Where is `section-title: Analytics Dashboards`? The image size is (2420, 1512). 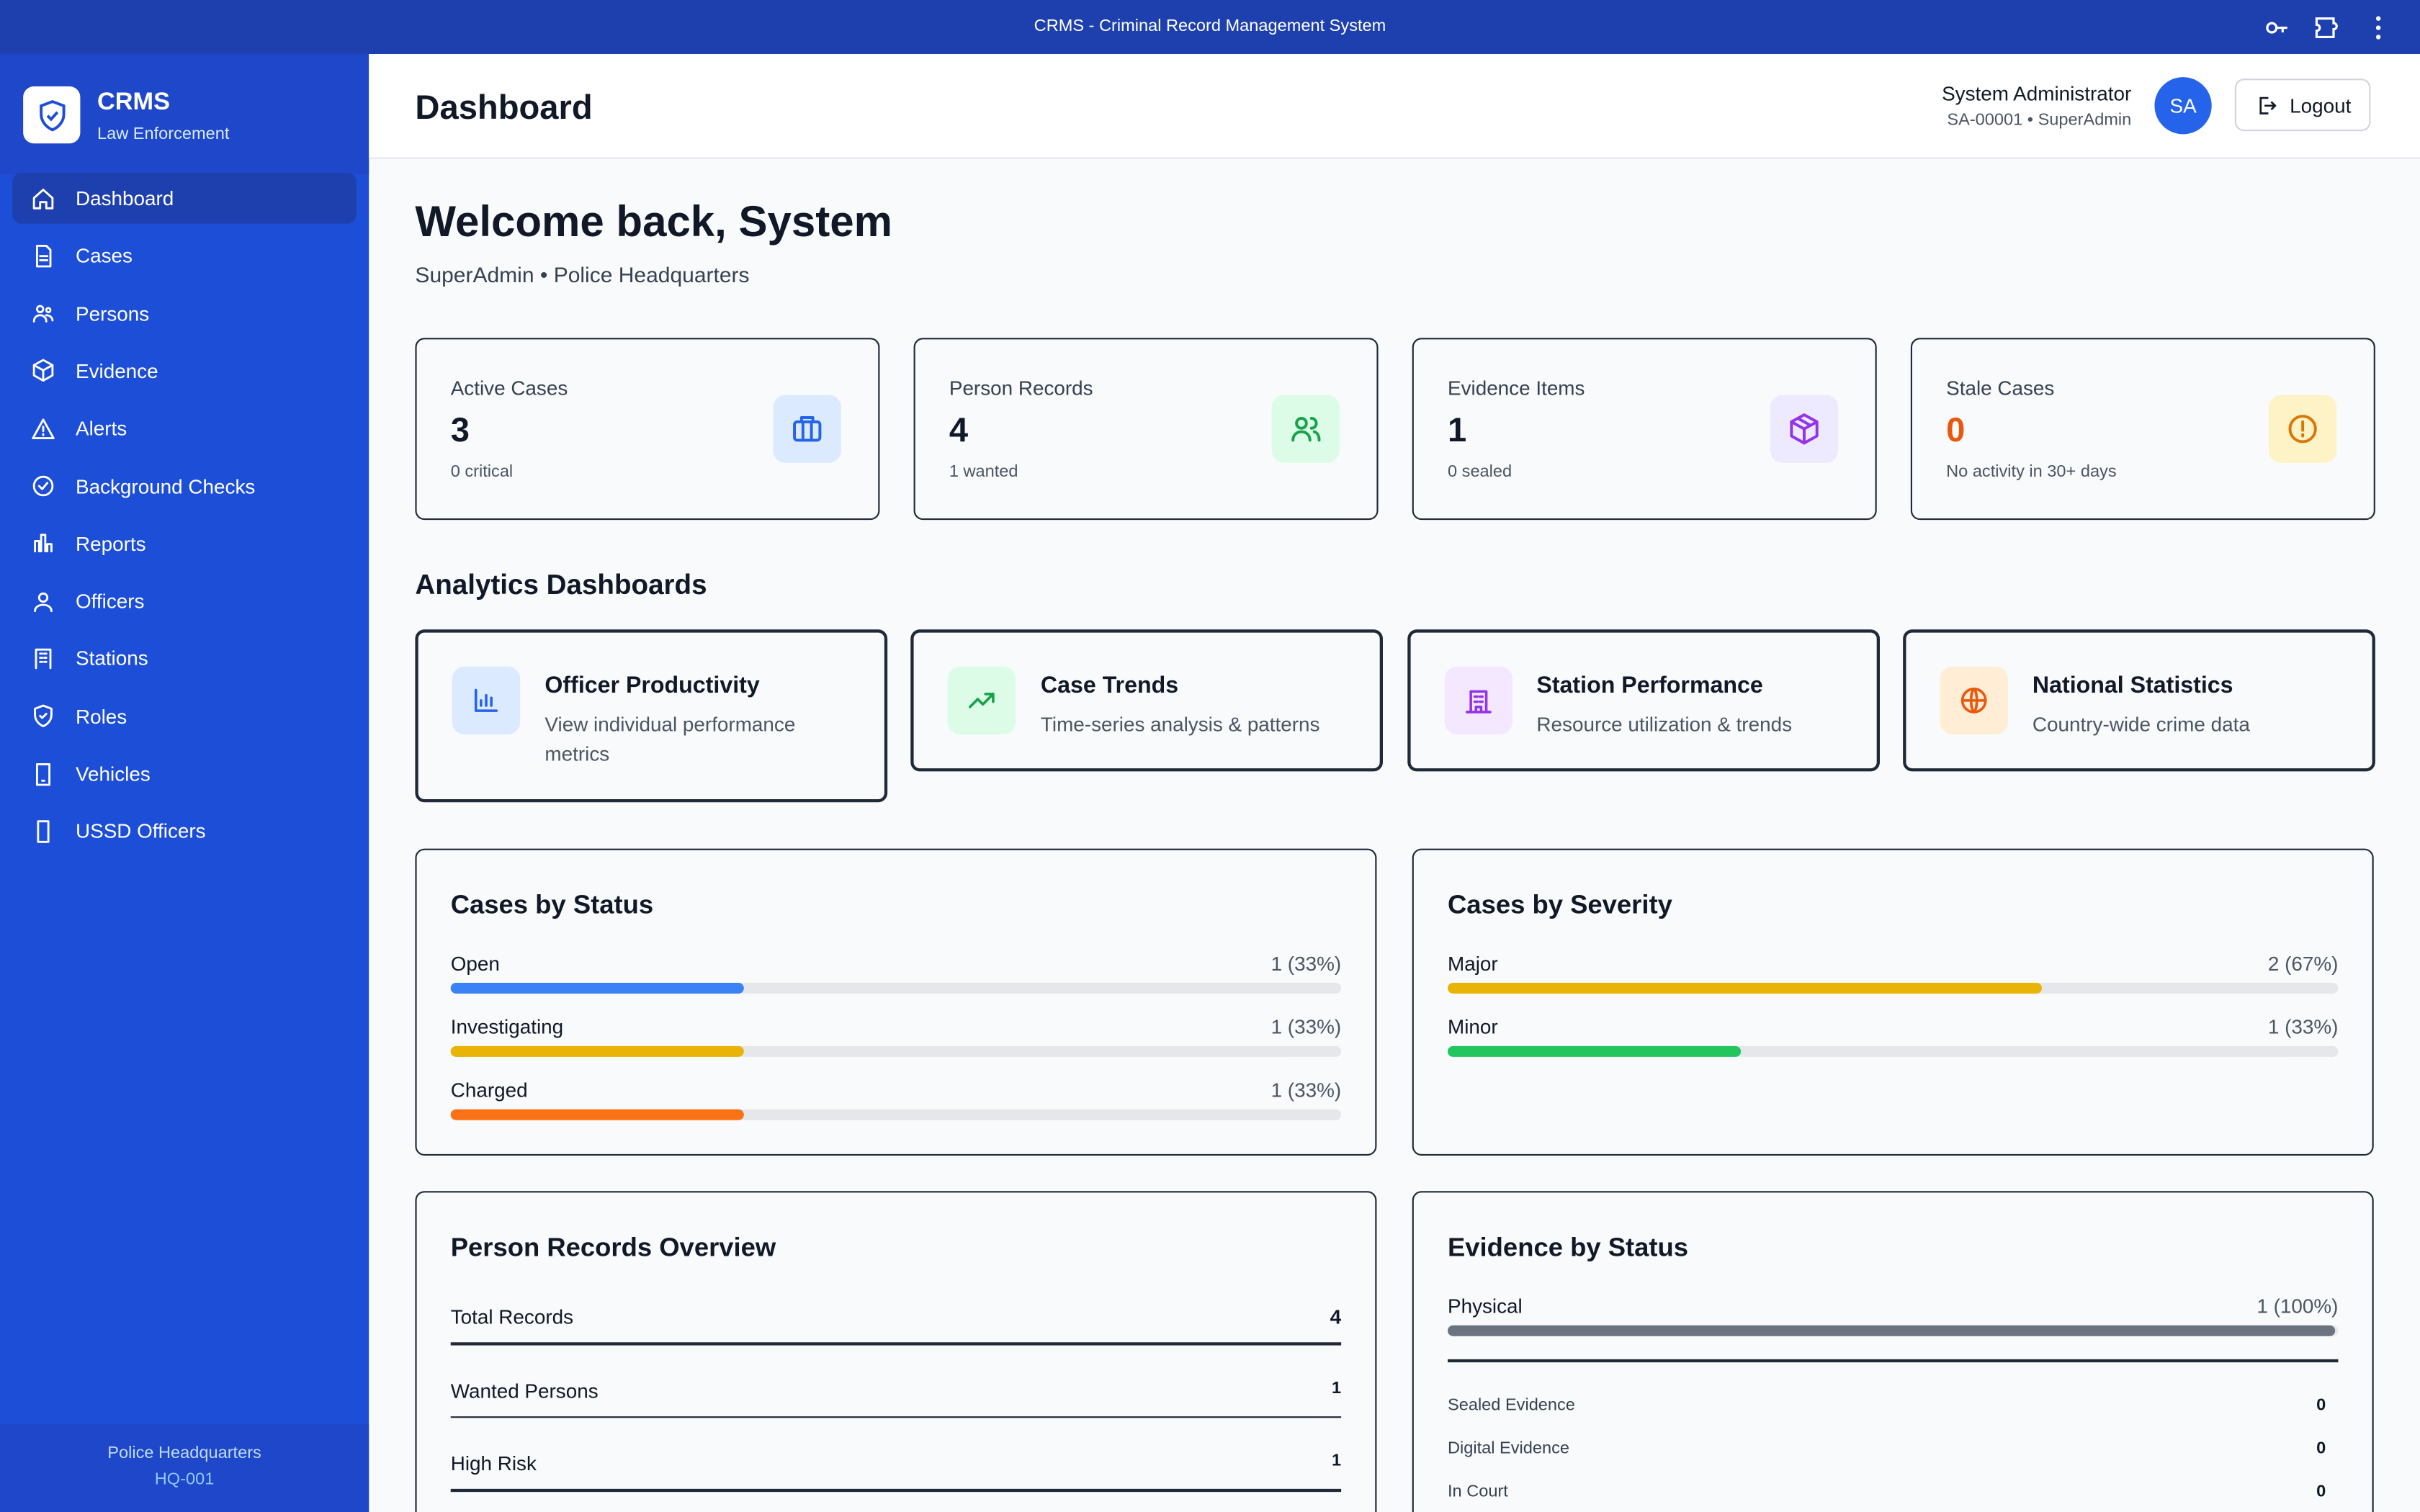 section-title: Analytics Dashboards is located at coordinates (561, 584).